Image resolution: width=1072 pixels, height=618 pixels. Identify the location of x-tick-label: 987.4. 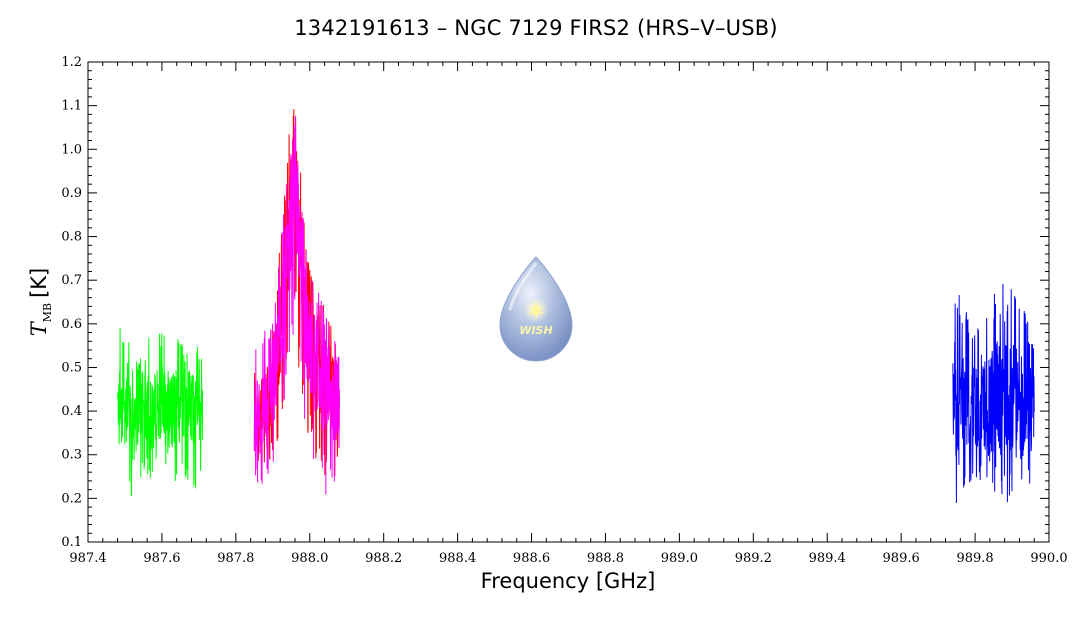
(87, 558).